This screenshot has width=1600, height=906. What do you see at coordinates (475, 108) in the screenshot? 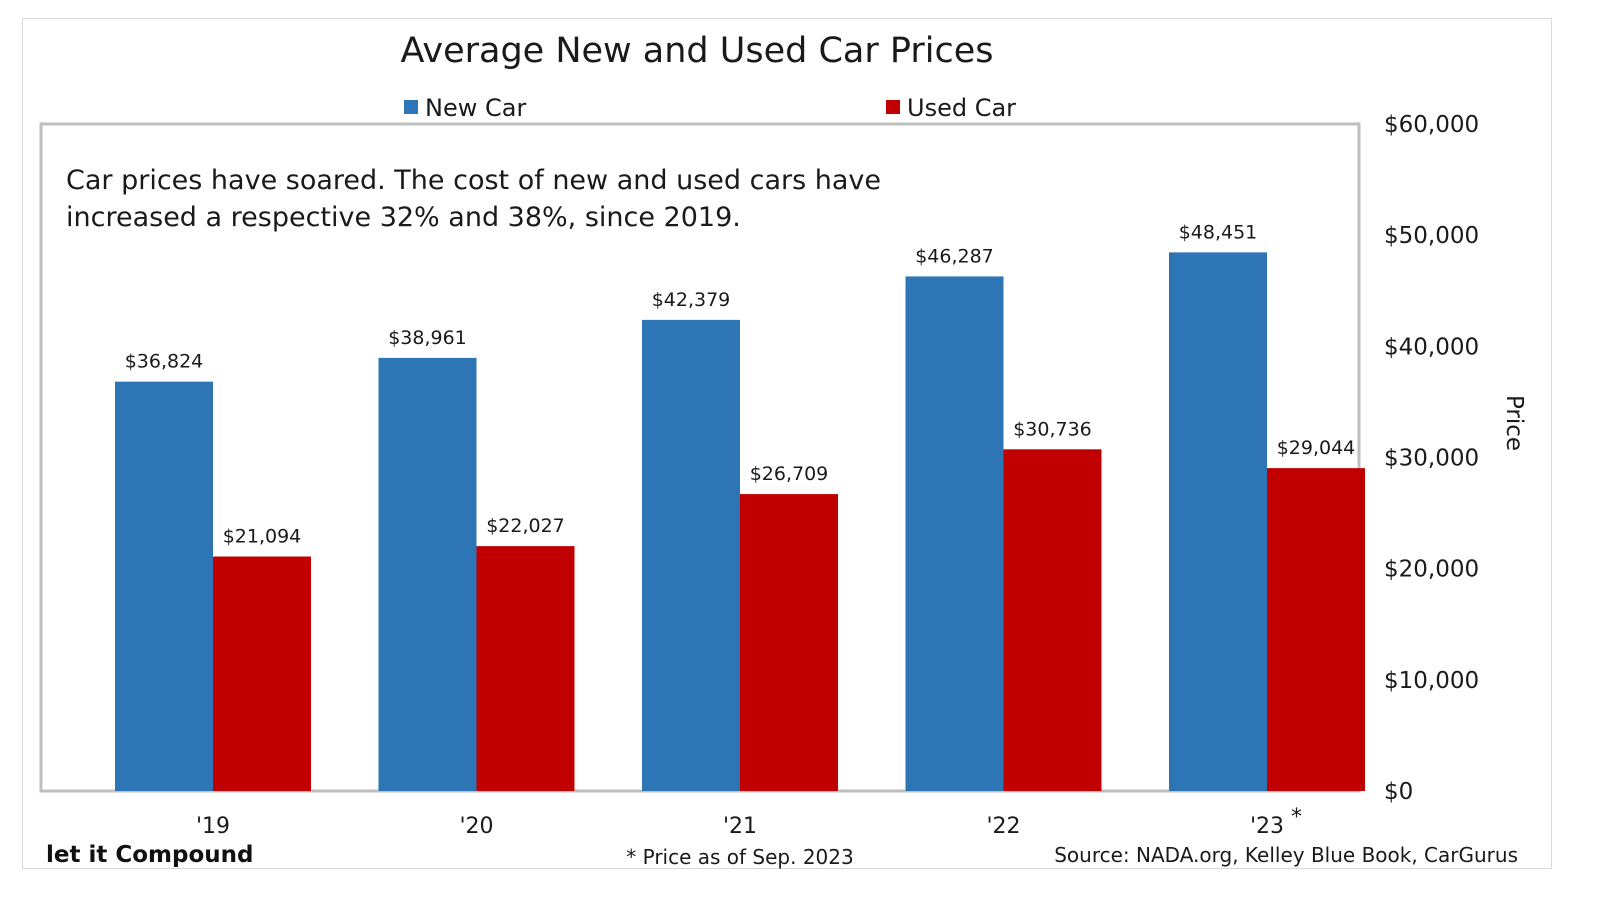
I see `legend-label-new-car: New Car` at bounding box center [475, 108].